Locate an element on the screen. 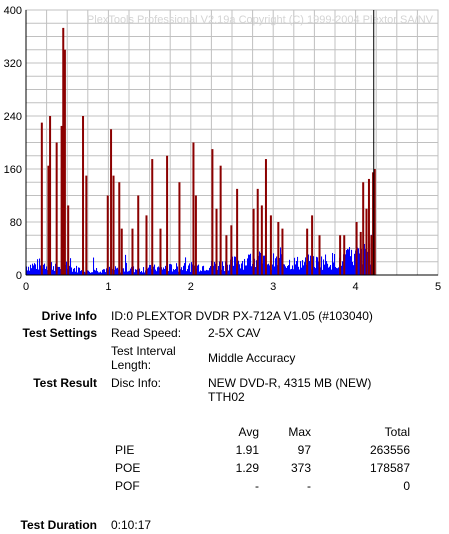 This screenshot has width=449, height=534. y-tick-label: 320 is located at coordinates (13, 64).